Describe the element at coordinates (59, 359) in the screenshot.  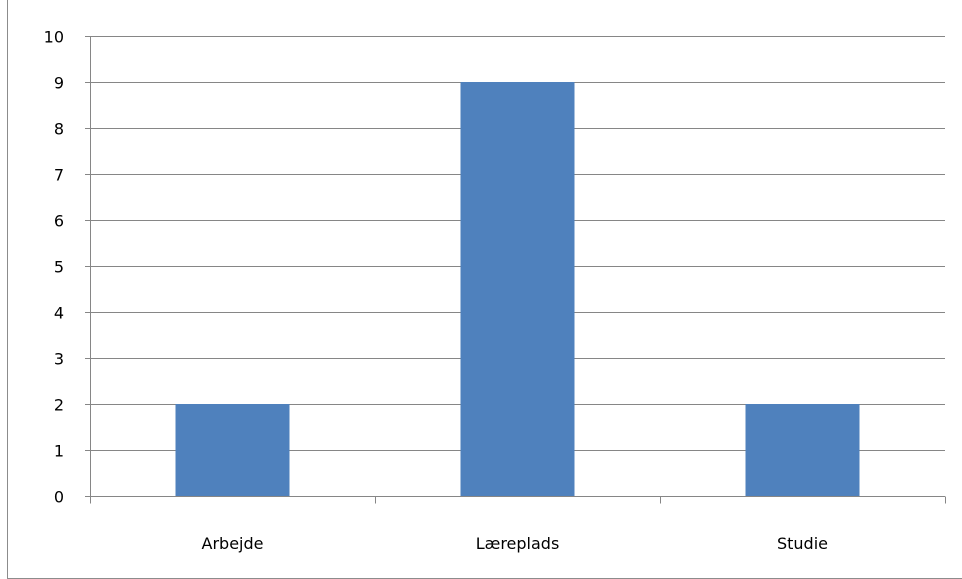
I see `y-tick-label: 3` at that location.